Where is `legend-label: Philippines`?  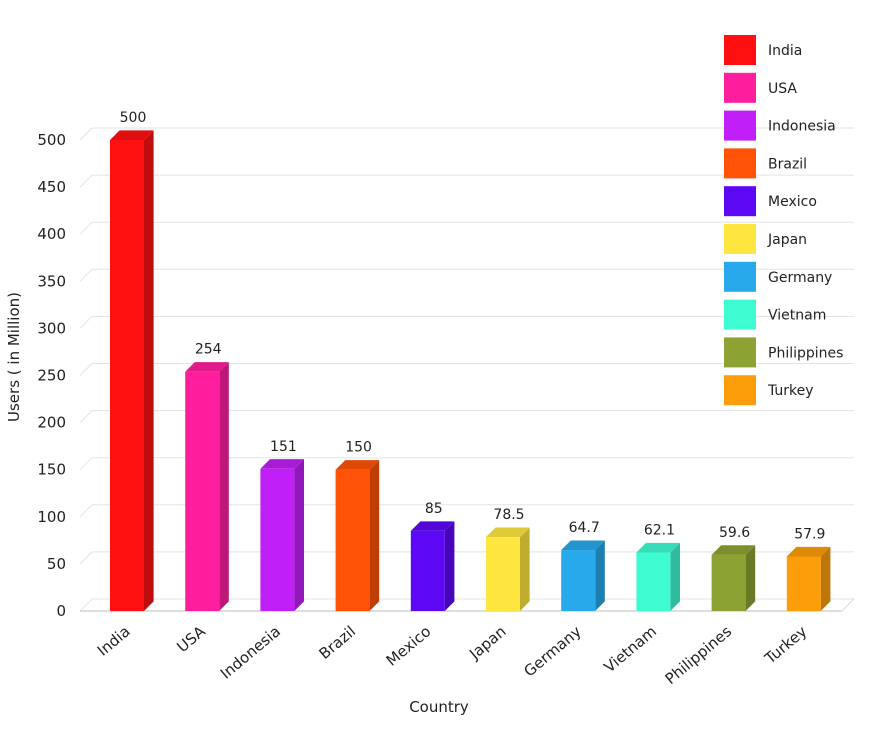
legend-label: Philippines is located at coordinates (805, 353).